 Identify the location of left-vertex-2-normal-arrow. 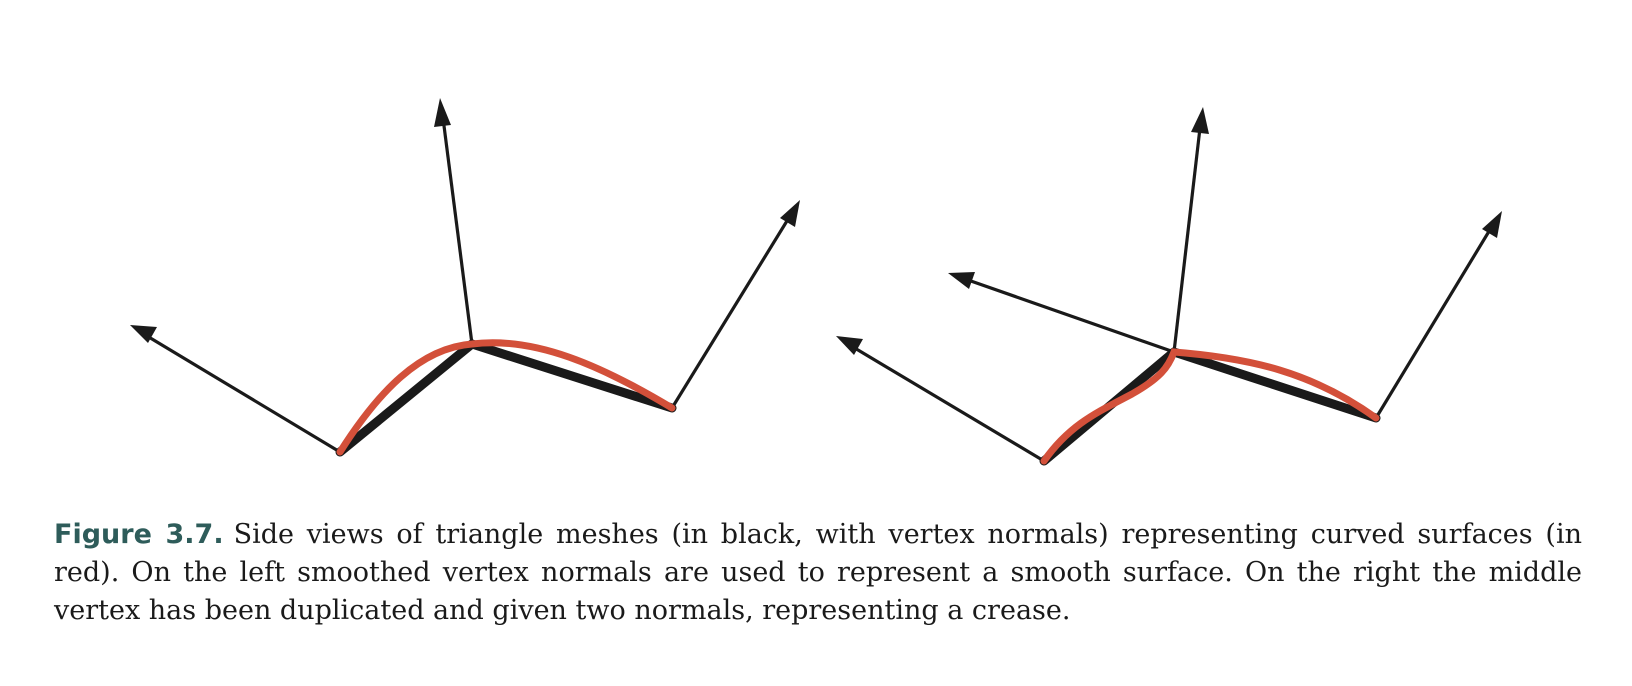
(454, 221).